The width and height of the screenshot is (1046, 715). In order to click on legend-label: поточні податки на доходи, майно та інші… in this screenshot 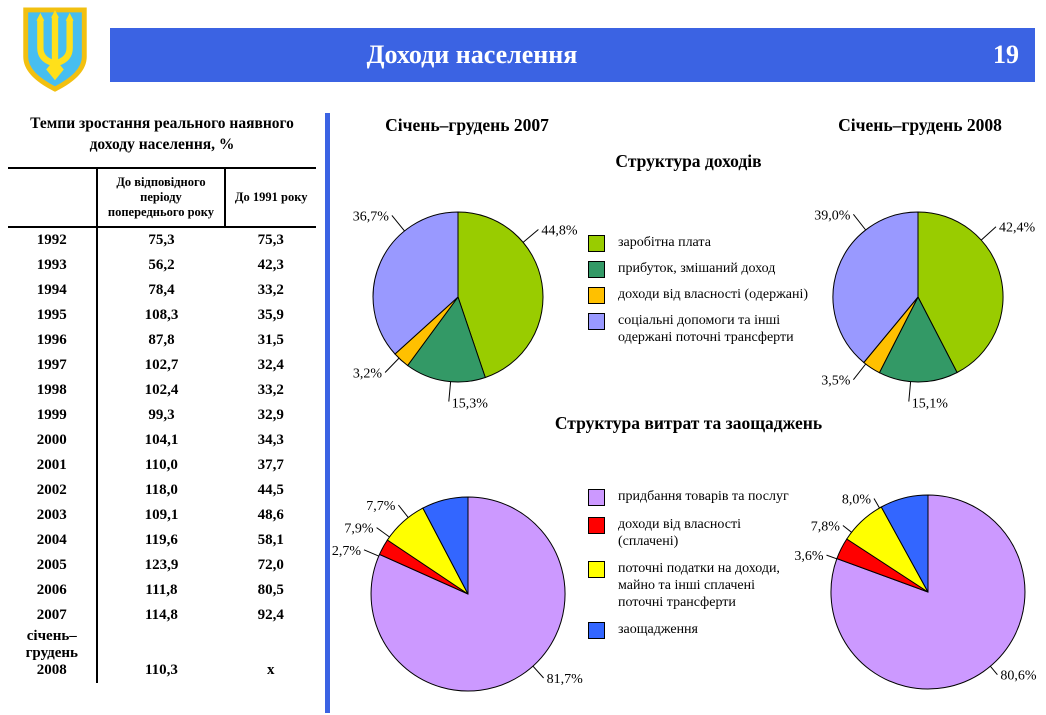, I will do `click(699, 586)`.